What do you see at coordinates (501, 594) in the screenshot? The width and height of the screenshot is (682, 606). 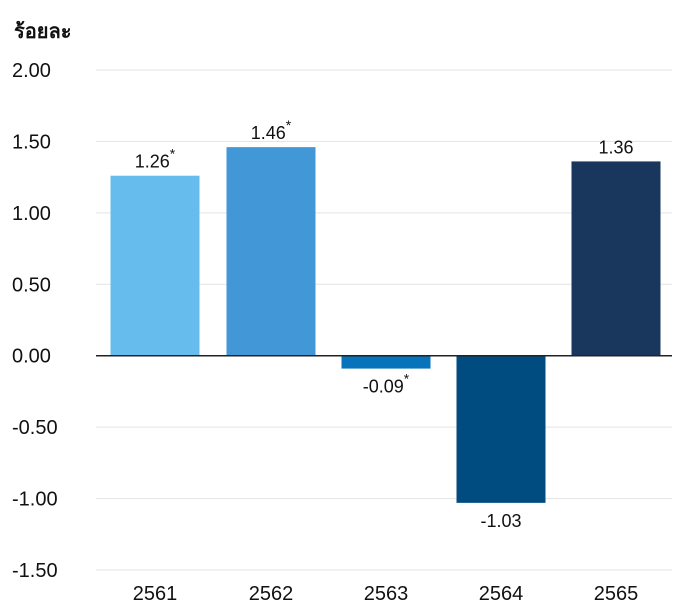 I see `x-tick-label: 2564` at bounding box center [501, 594].